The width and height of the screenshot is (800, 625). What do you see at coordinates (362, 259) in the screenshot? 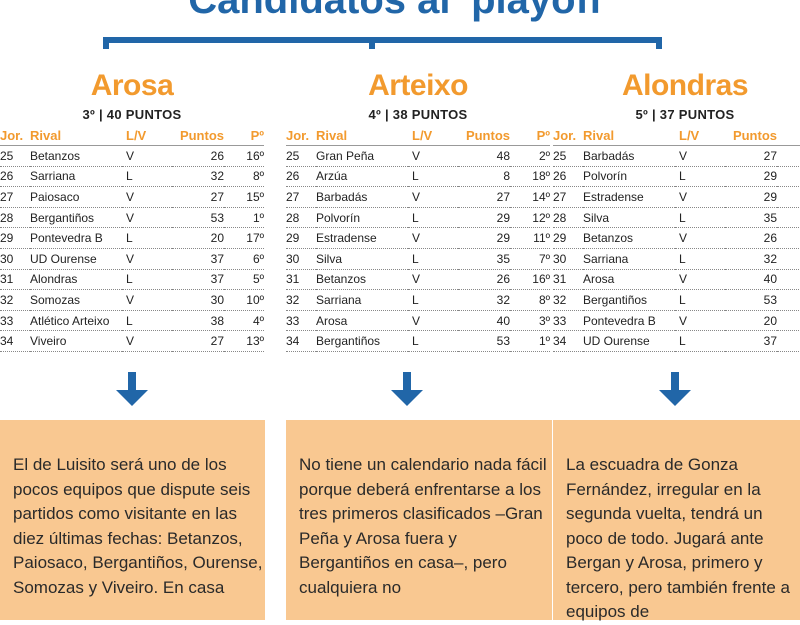
I see `cell-rival: Silva` at bounding box center [362, 259].